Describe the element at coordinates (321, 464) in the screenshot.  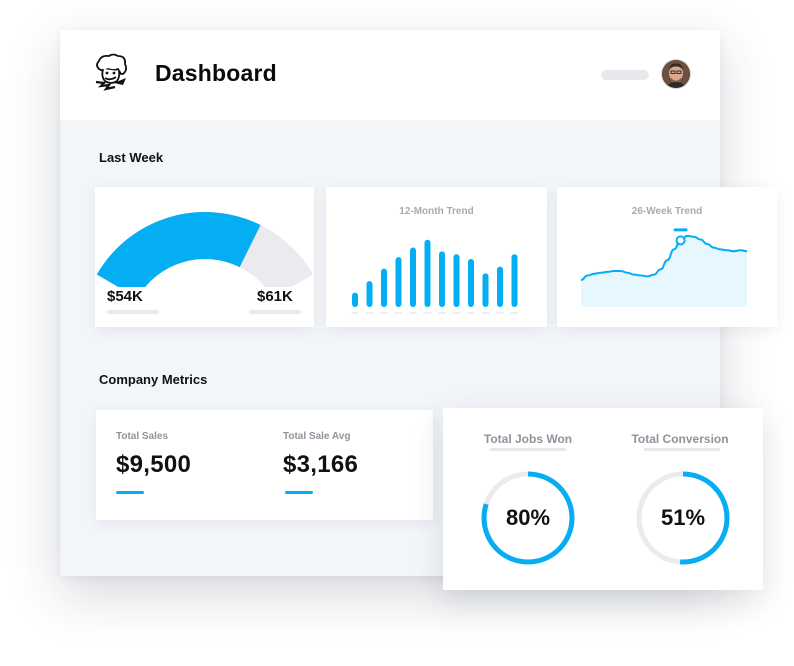
I see `total-sale-avg-value: $3,166` at that location.